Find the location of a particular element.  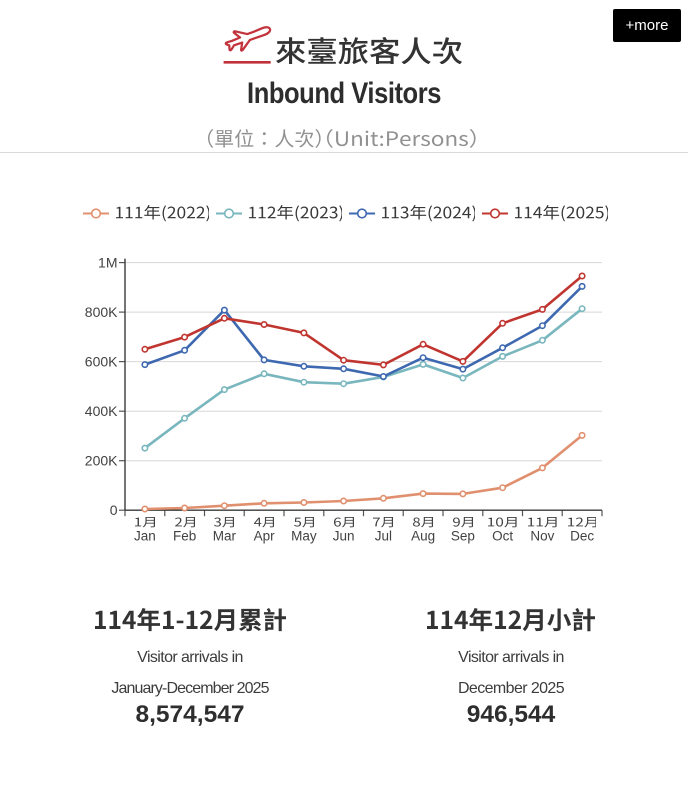

svg-text: Oct is located at coordinates (502, 536).